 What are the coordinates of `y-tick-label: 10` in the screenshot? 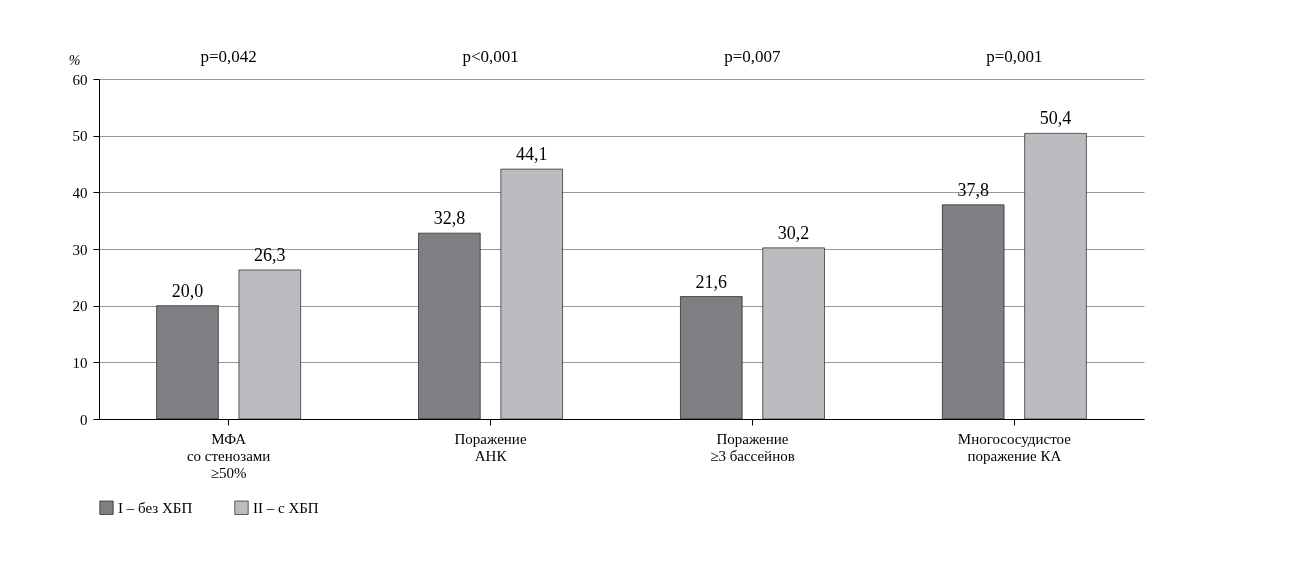 It's located at (80, 362).